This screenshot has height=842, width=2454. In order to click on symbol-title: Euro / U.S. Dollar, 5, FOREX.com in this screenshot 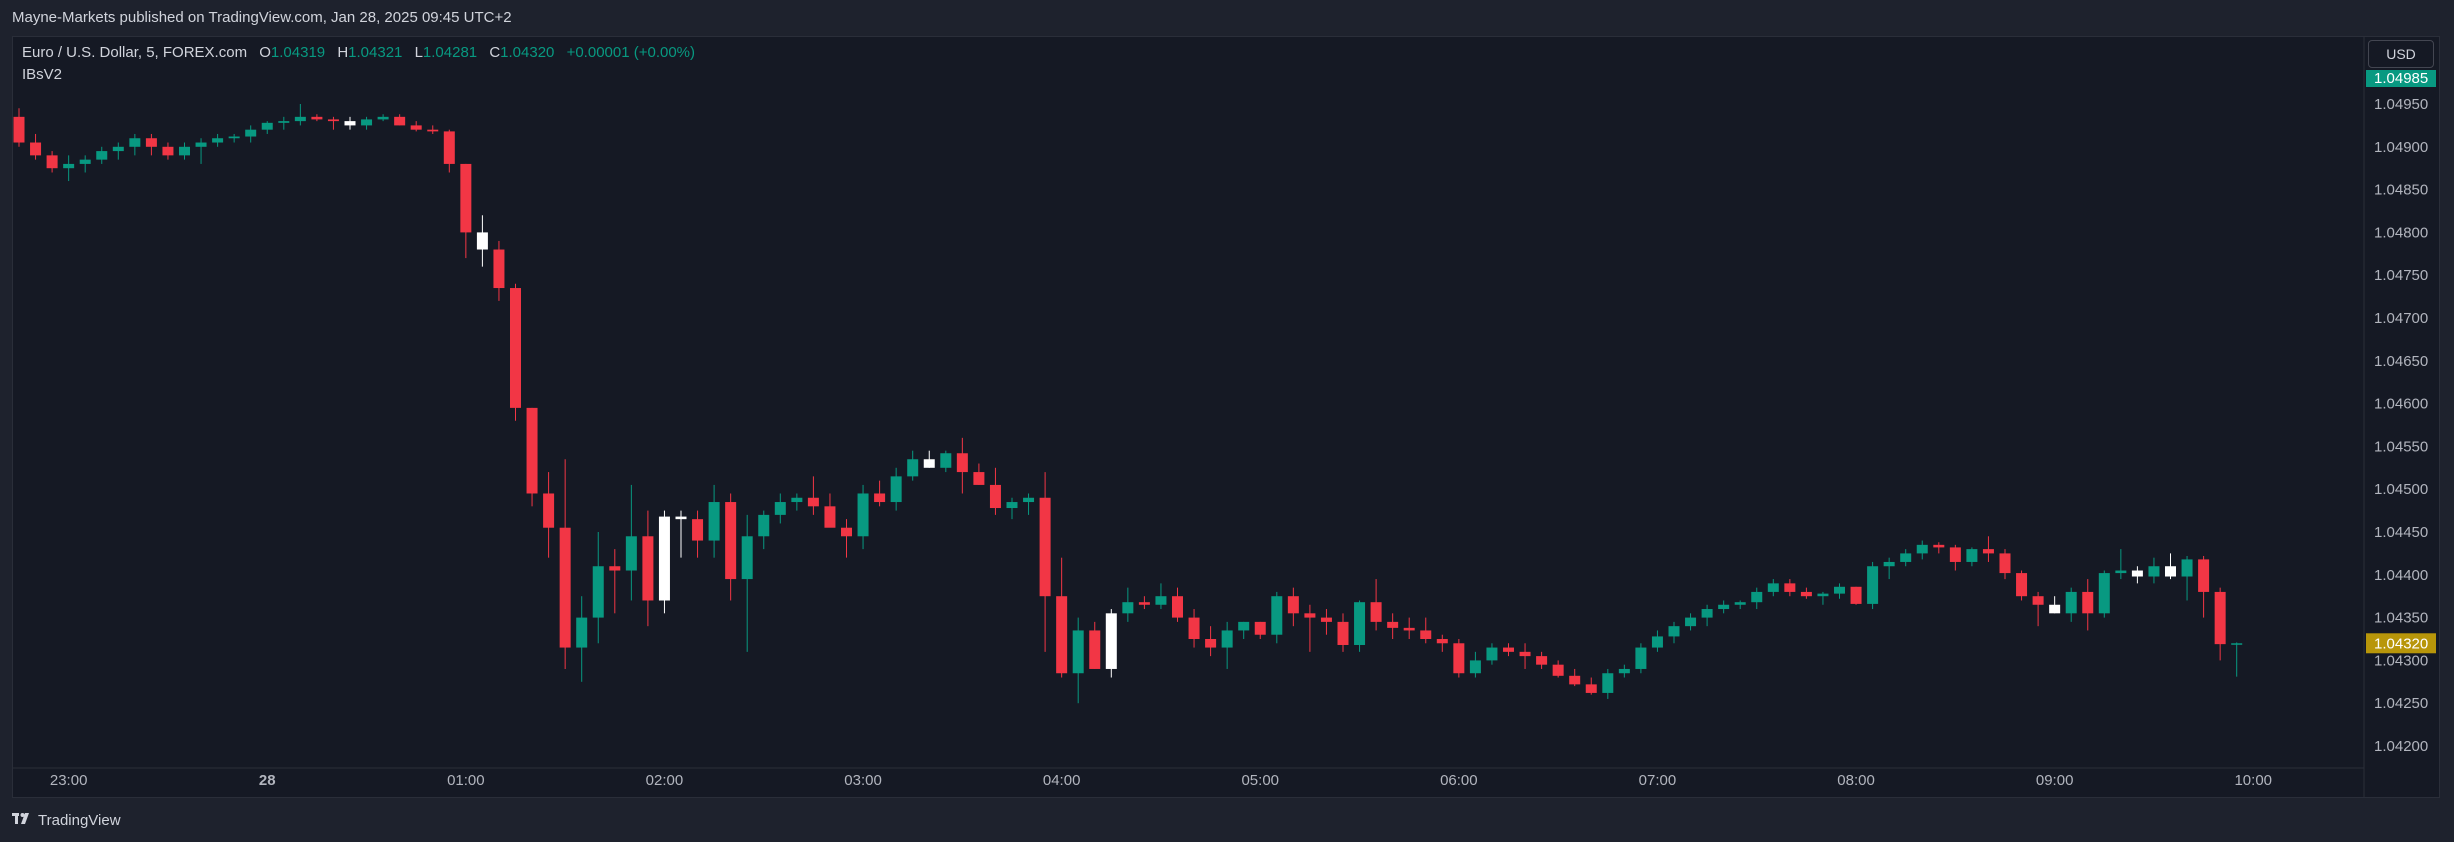, I will do `click(135, 52)`.